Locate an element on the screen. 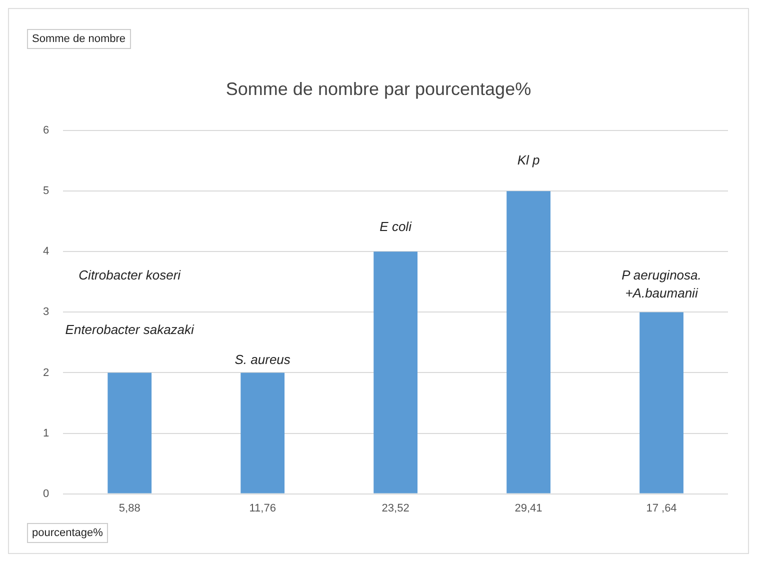 Image resolution: width=757 pixels, height=562 pixels. y-tick-label: 1 is located at coordinates (46, 433).